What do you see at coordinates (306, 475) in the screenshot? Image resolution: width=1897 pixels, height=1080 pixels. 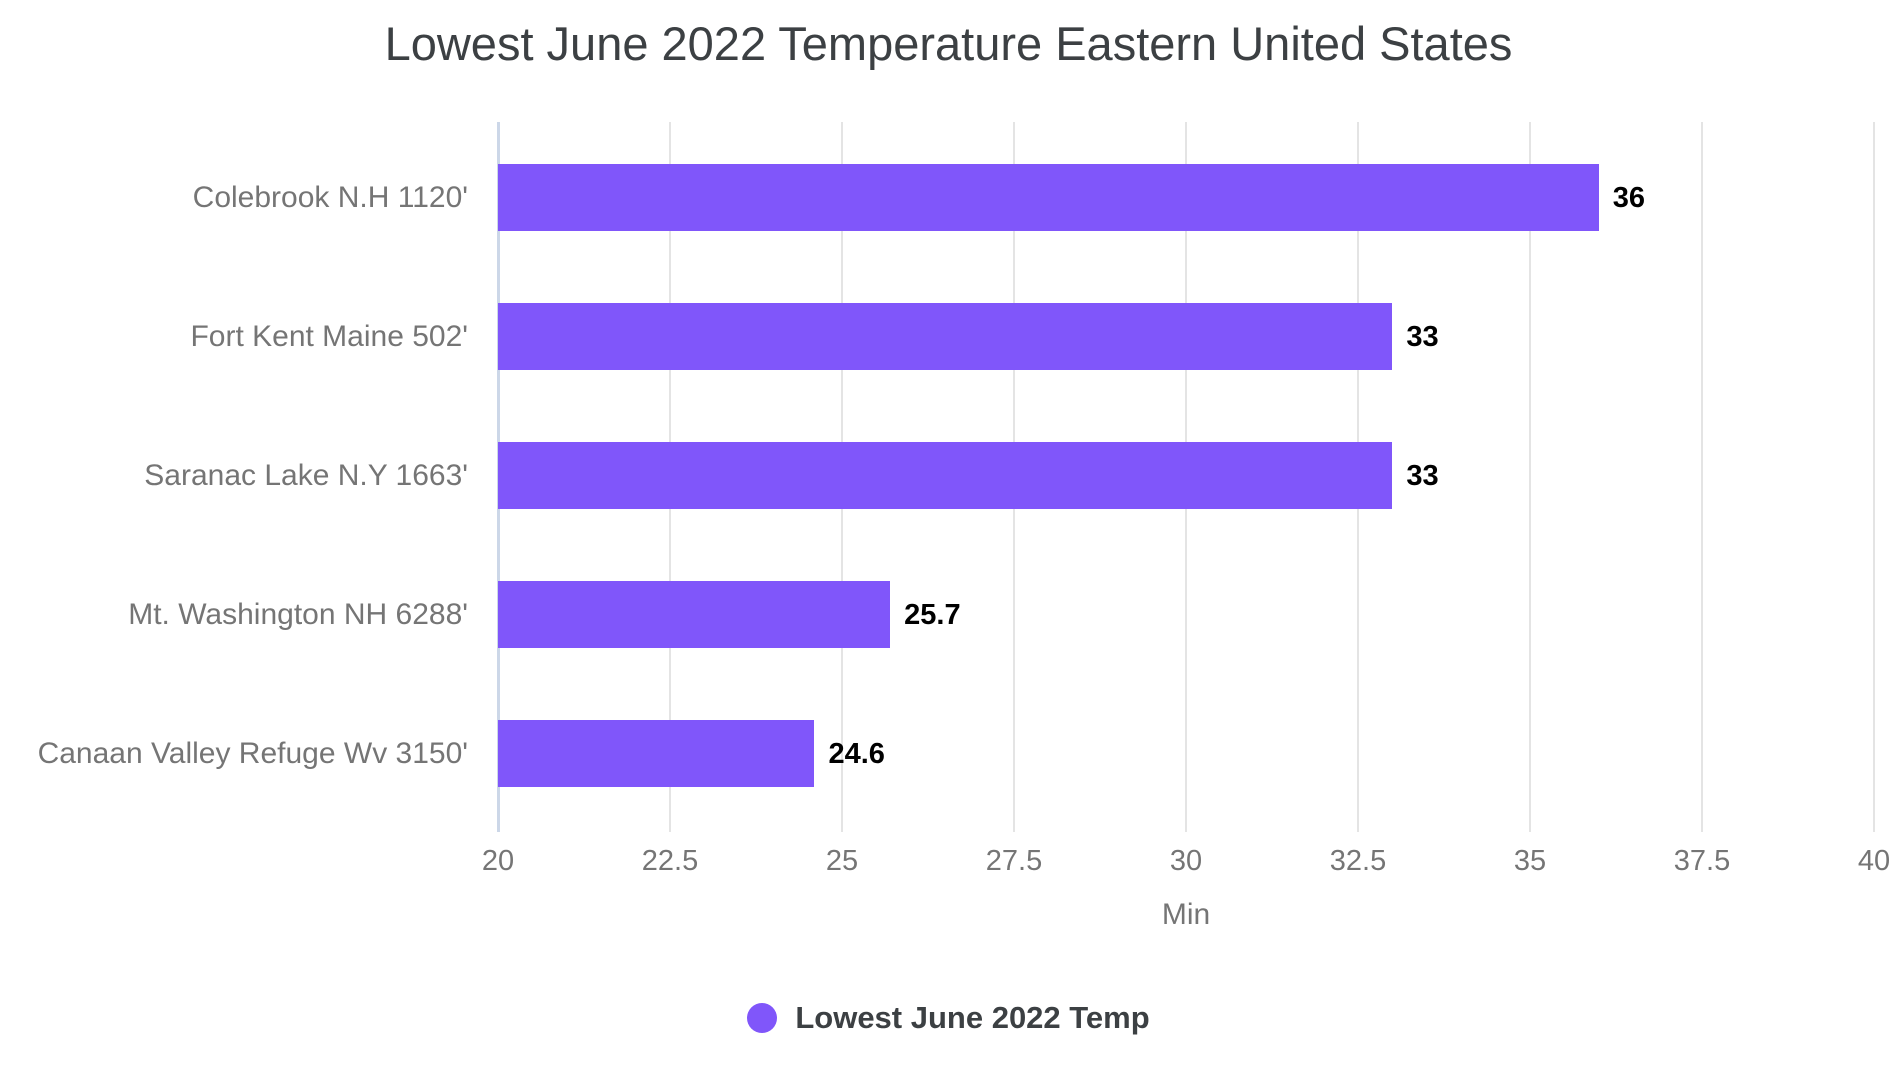 I see `category-label: Saranac Lake N.Y 1663'` at bounding box center [306, 475].